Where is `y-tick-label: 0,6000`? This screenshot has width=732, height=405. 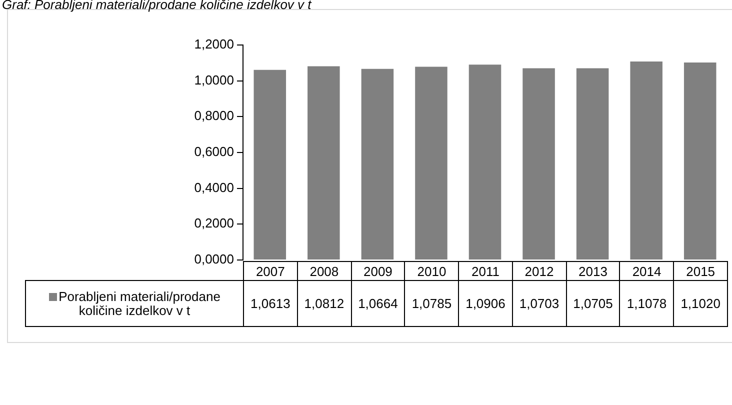
y-tick-label: 0,6000 is located at coordinates (214, 152).